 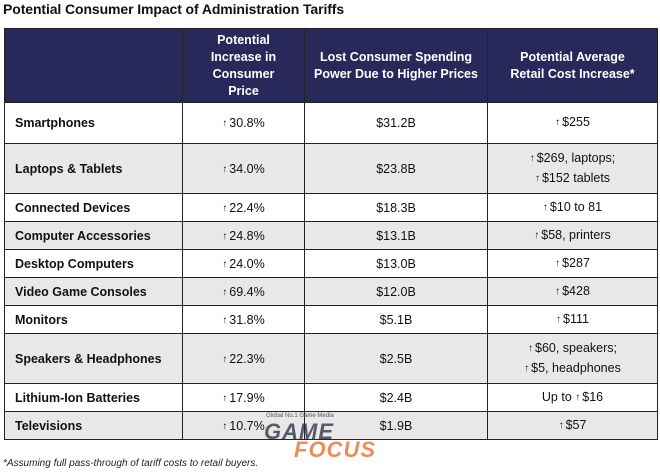 I want to click on price-increase-value: 17.9%, so click(x=247, y=397).